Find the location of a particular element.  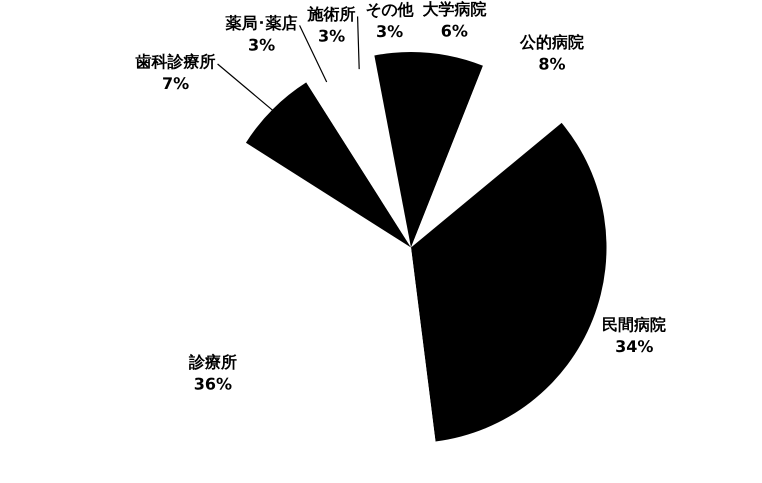

data-label: 8% is located at coordinates (552, 64).